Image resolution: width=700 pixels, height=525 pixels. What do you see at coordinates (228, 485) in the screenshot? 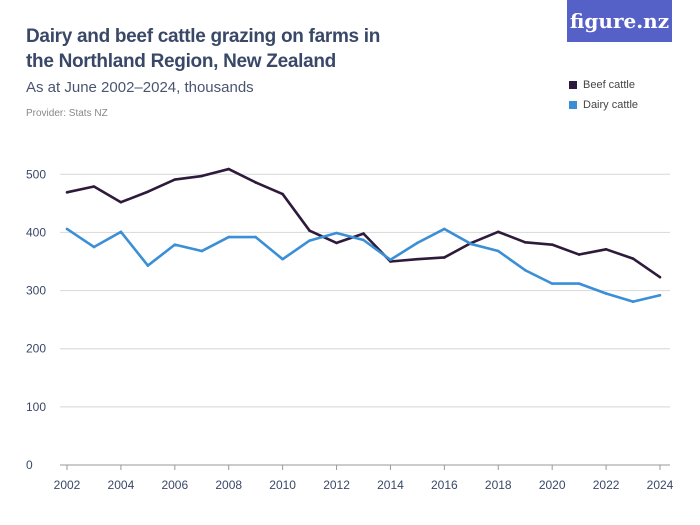
I see `x-tick-label: 2008` at bounding box center [228, 485].